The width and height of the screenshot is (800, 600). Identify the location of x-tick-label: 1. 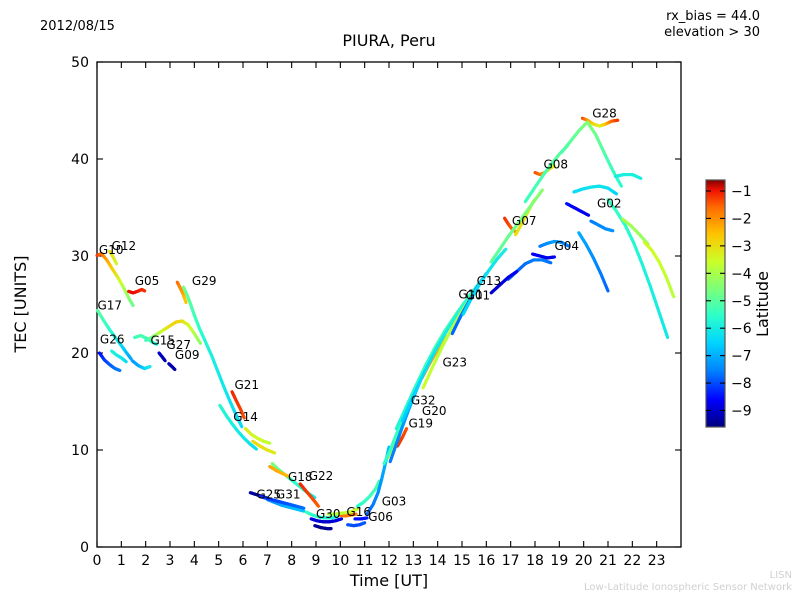
(121, 561).